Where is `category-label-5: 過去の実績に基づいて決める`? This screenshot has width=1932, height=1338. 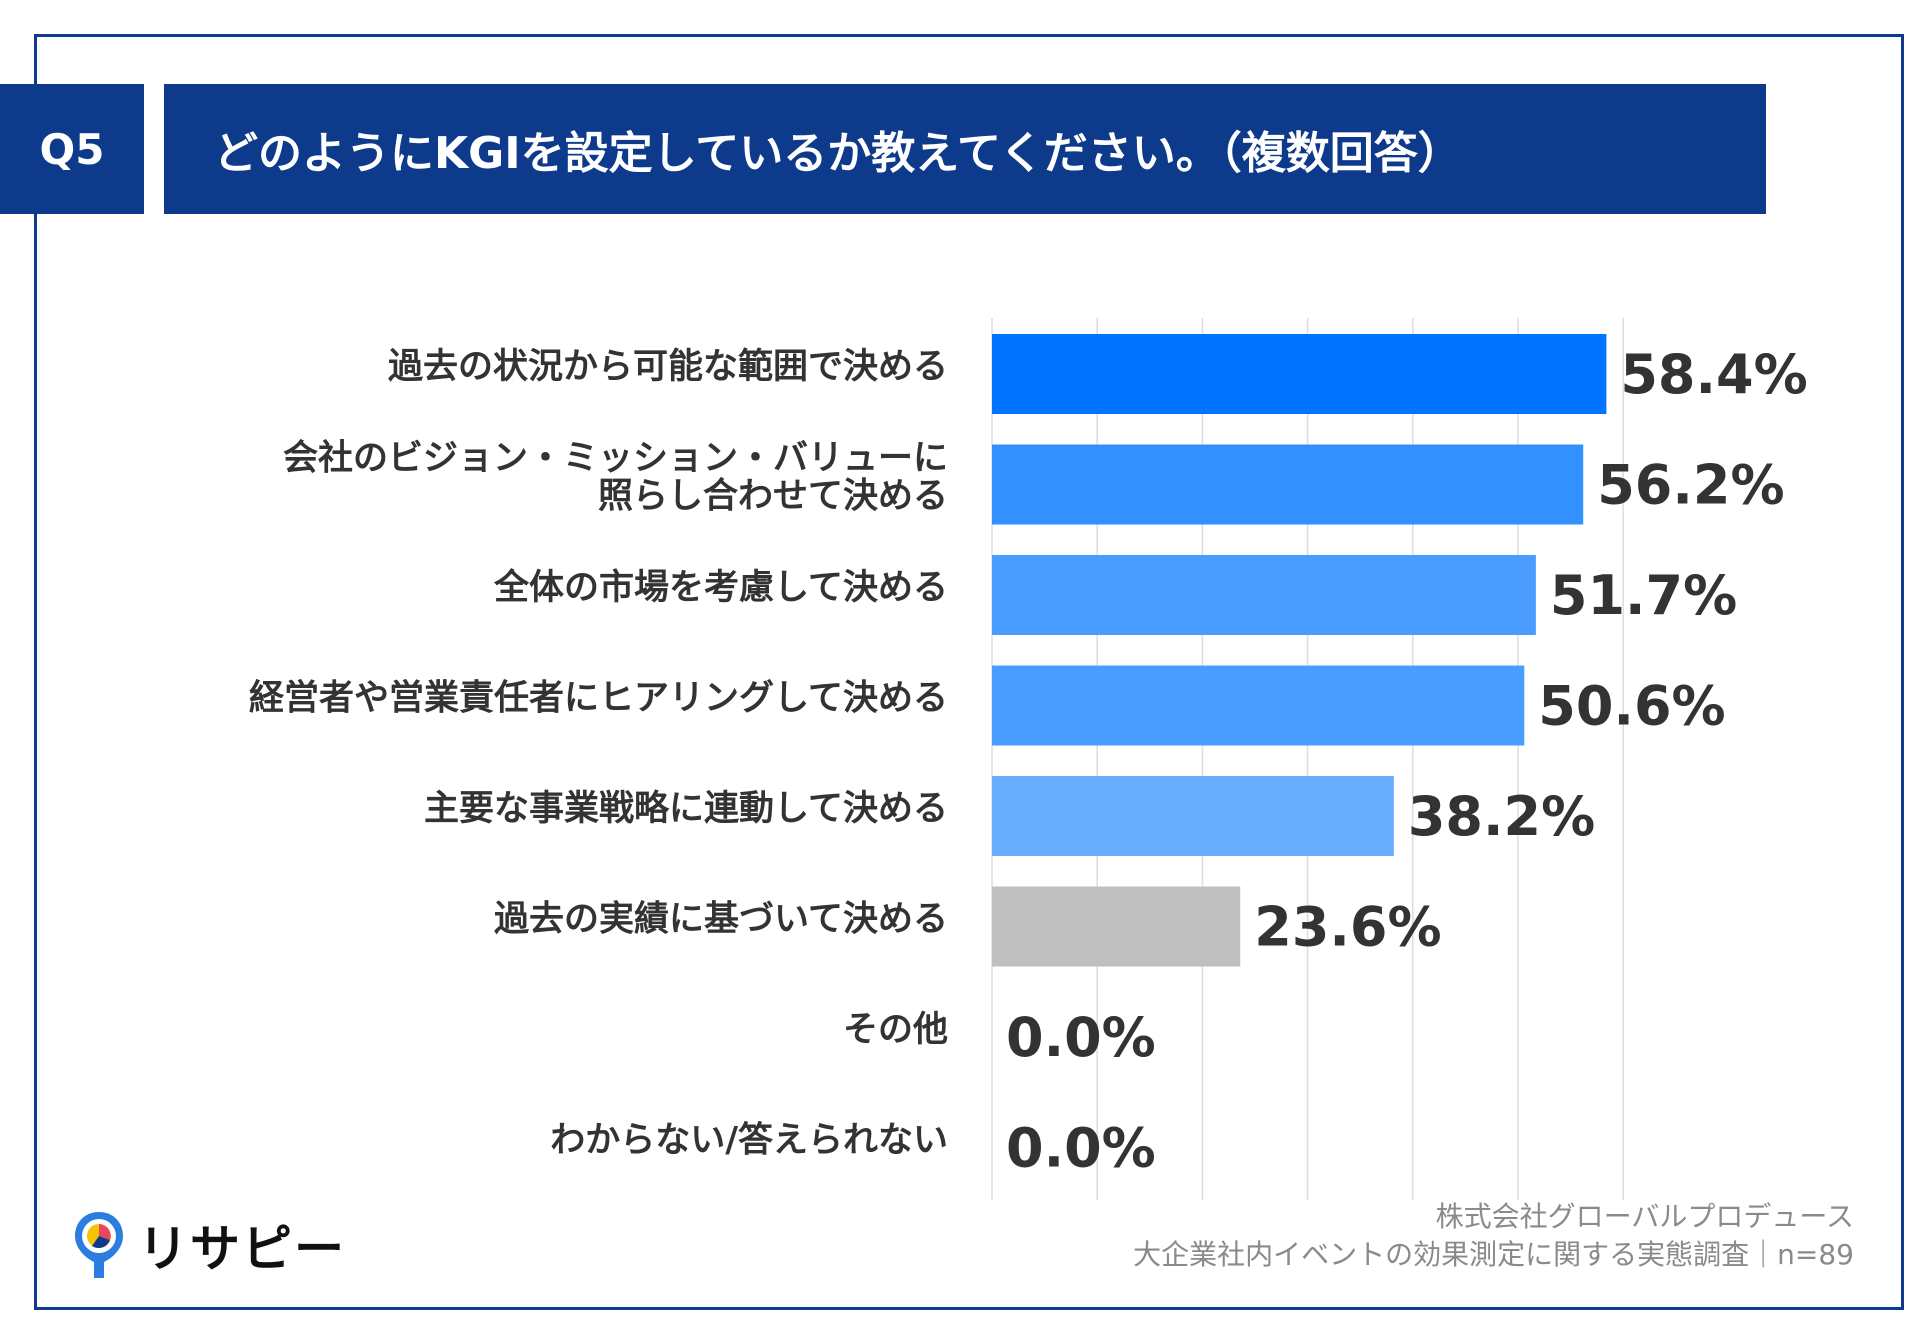 category-label-5: 過去の実績に基づいて決める is located at coordinates (721, 920).